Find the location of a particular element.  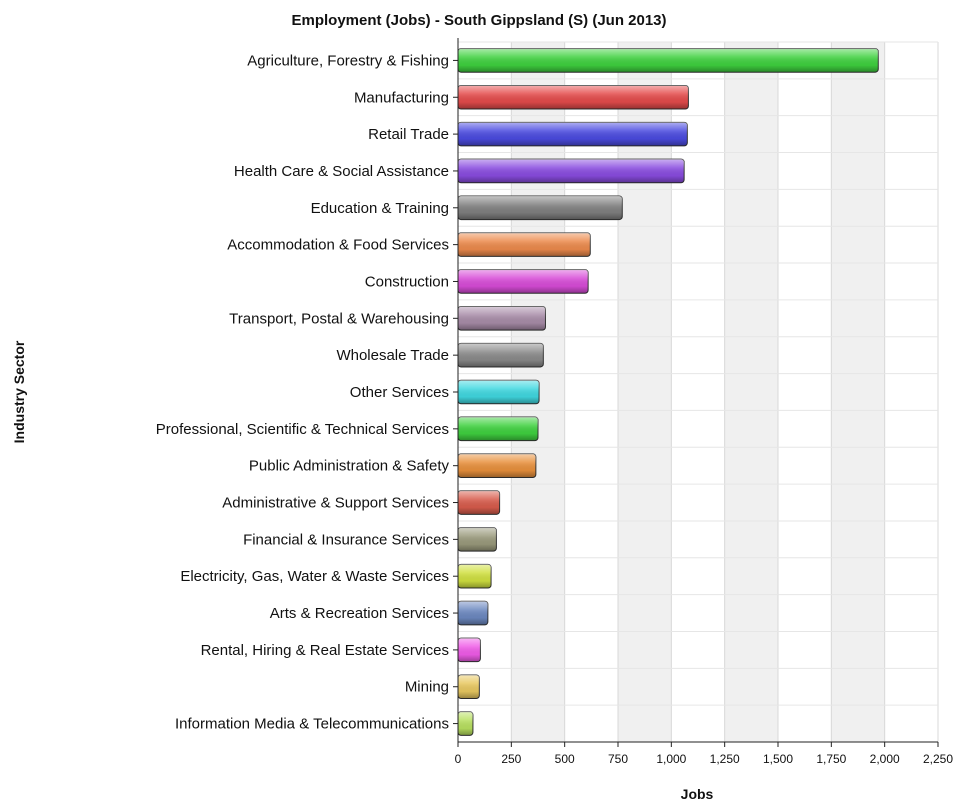

category-label: Rental, Hiring & Real Estate Services is located at coordinates (325, 650).